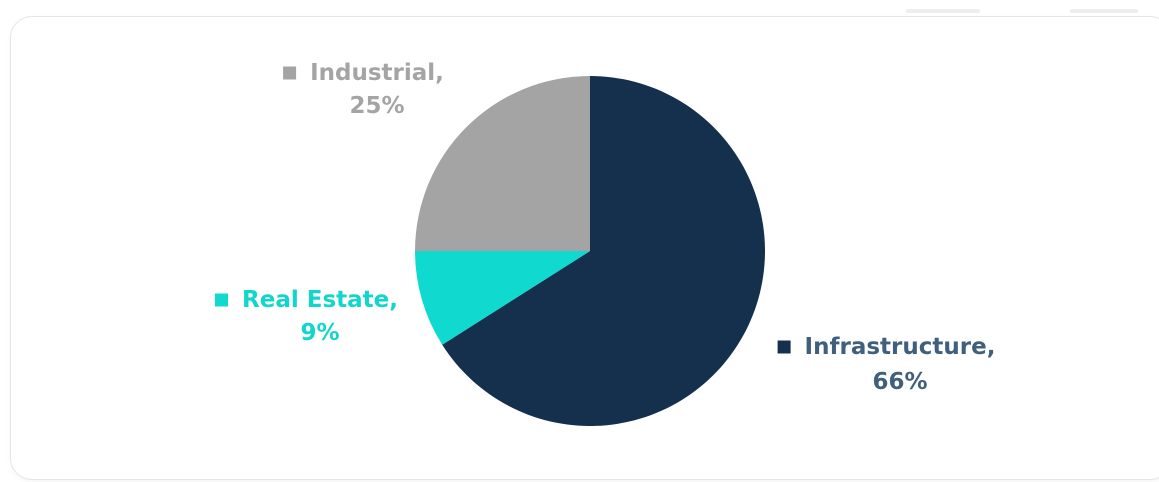  I want to click on pie-slice-industrial, so click(502, 163).